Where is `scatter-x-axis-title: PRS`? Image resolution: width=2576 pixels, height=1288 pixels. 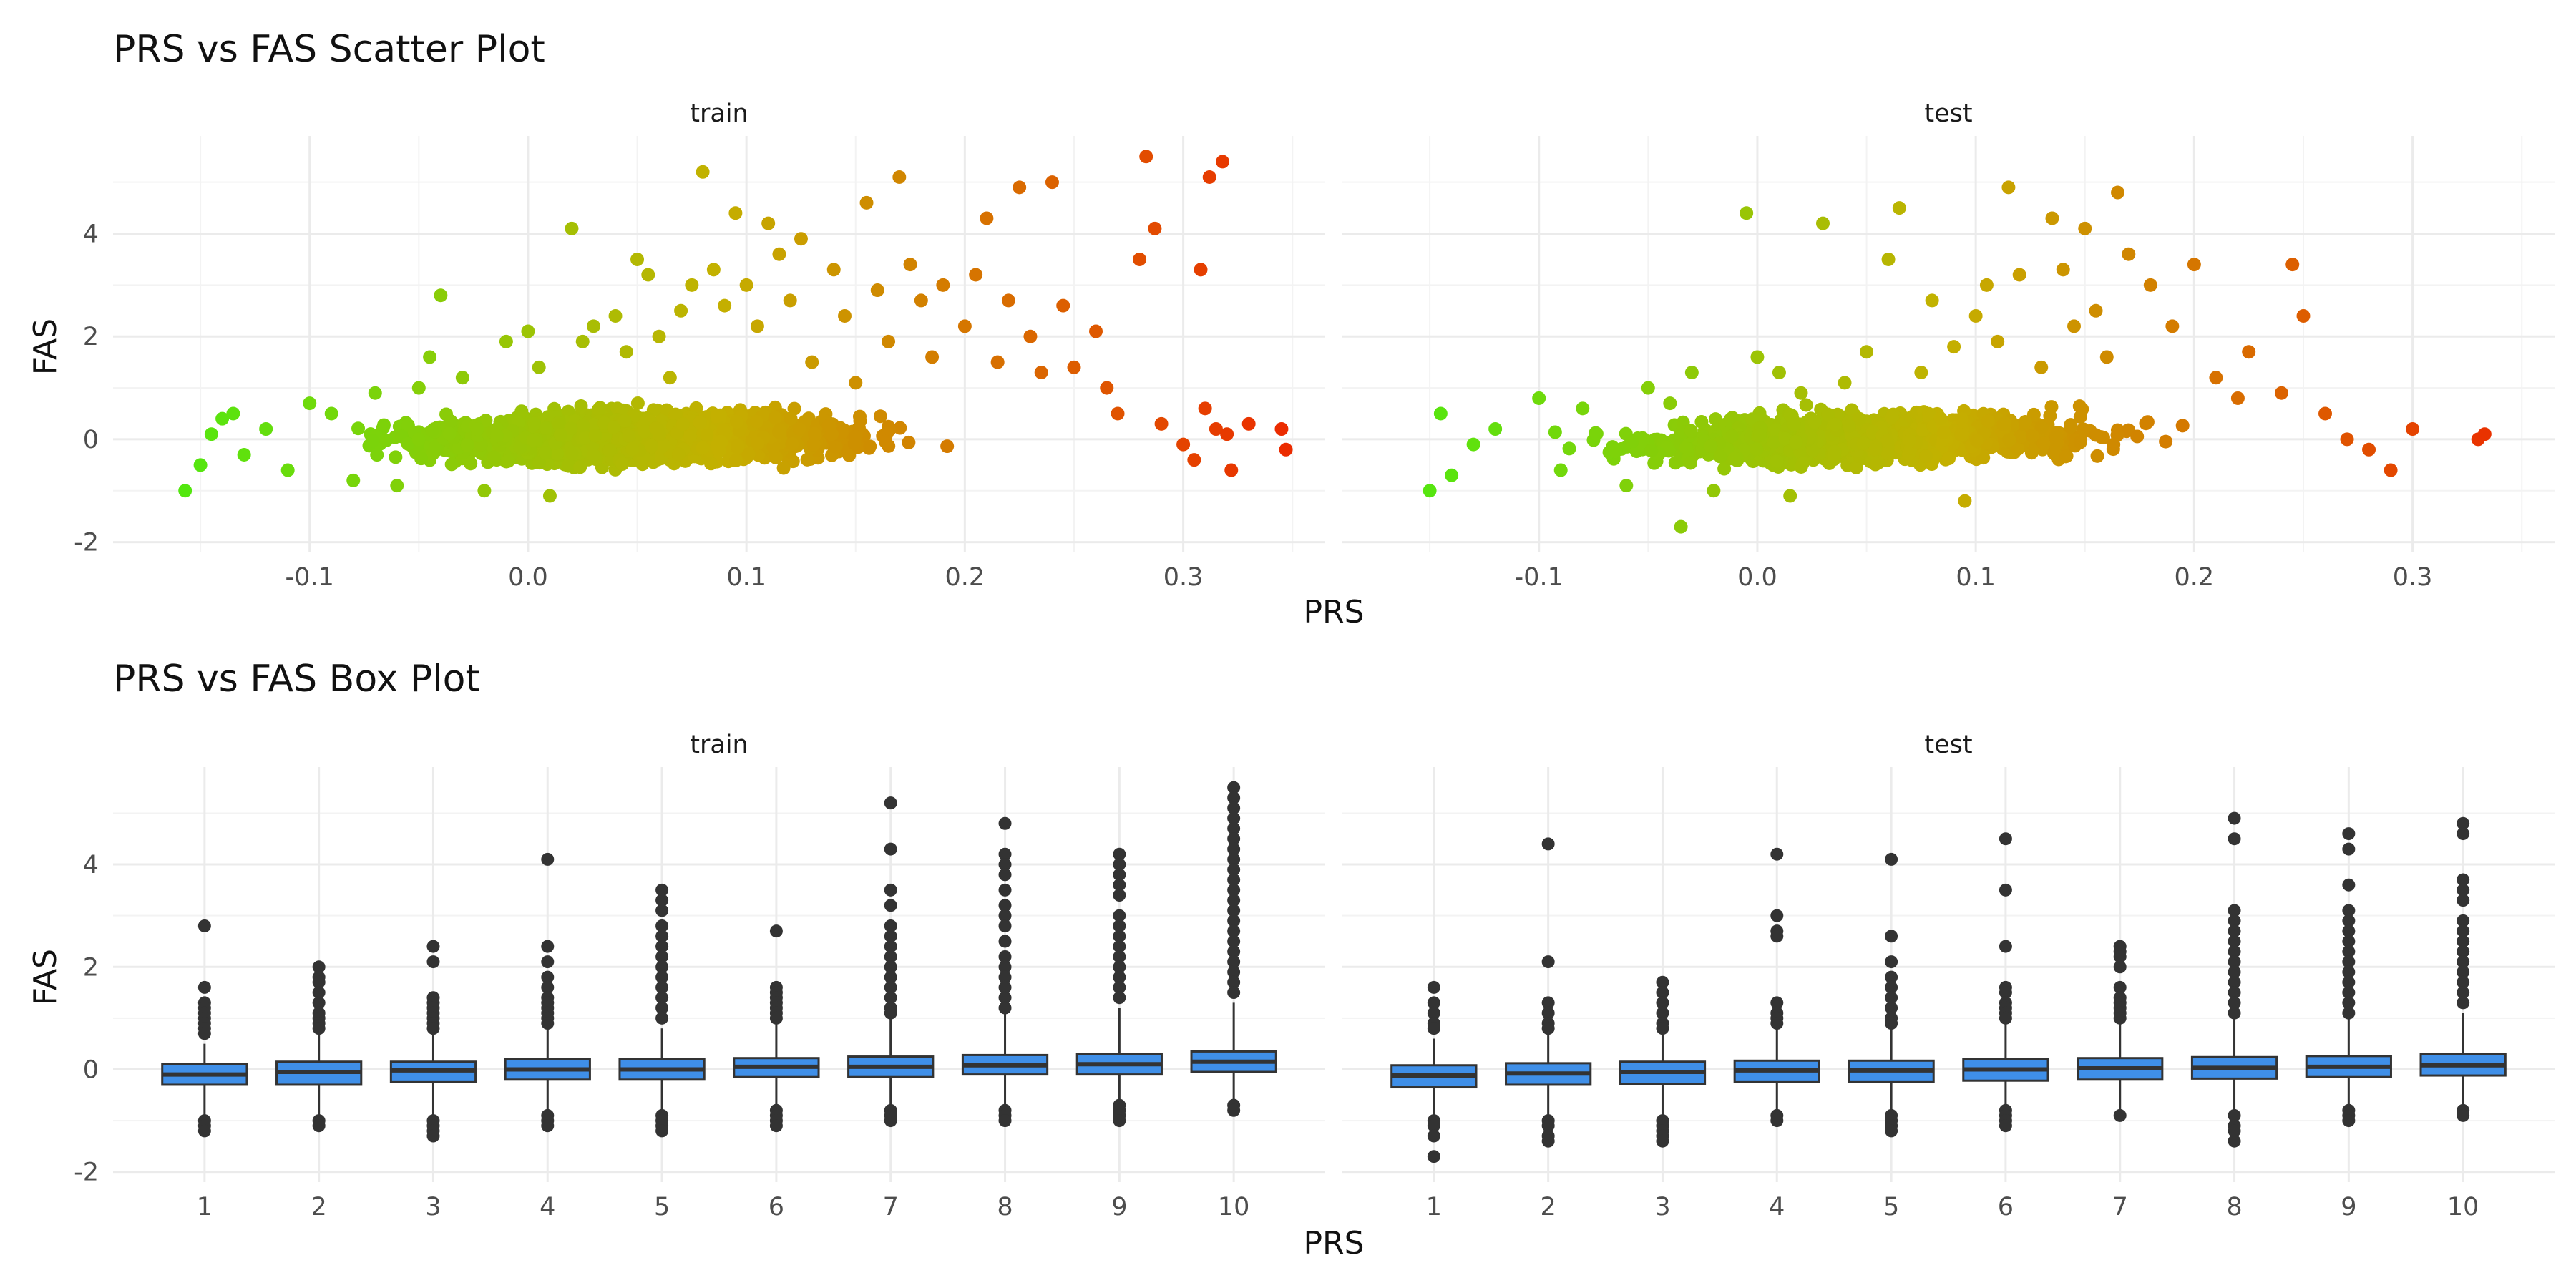 scatter-x-axis-title: PRS is located at coordinates (1333, 612).